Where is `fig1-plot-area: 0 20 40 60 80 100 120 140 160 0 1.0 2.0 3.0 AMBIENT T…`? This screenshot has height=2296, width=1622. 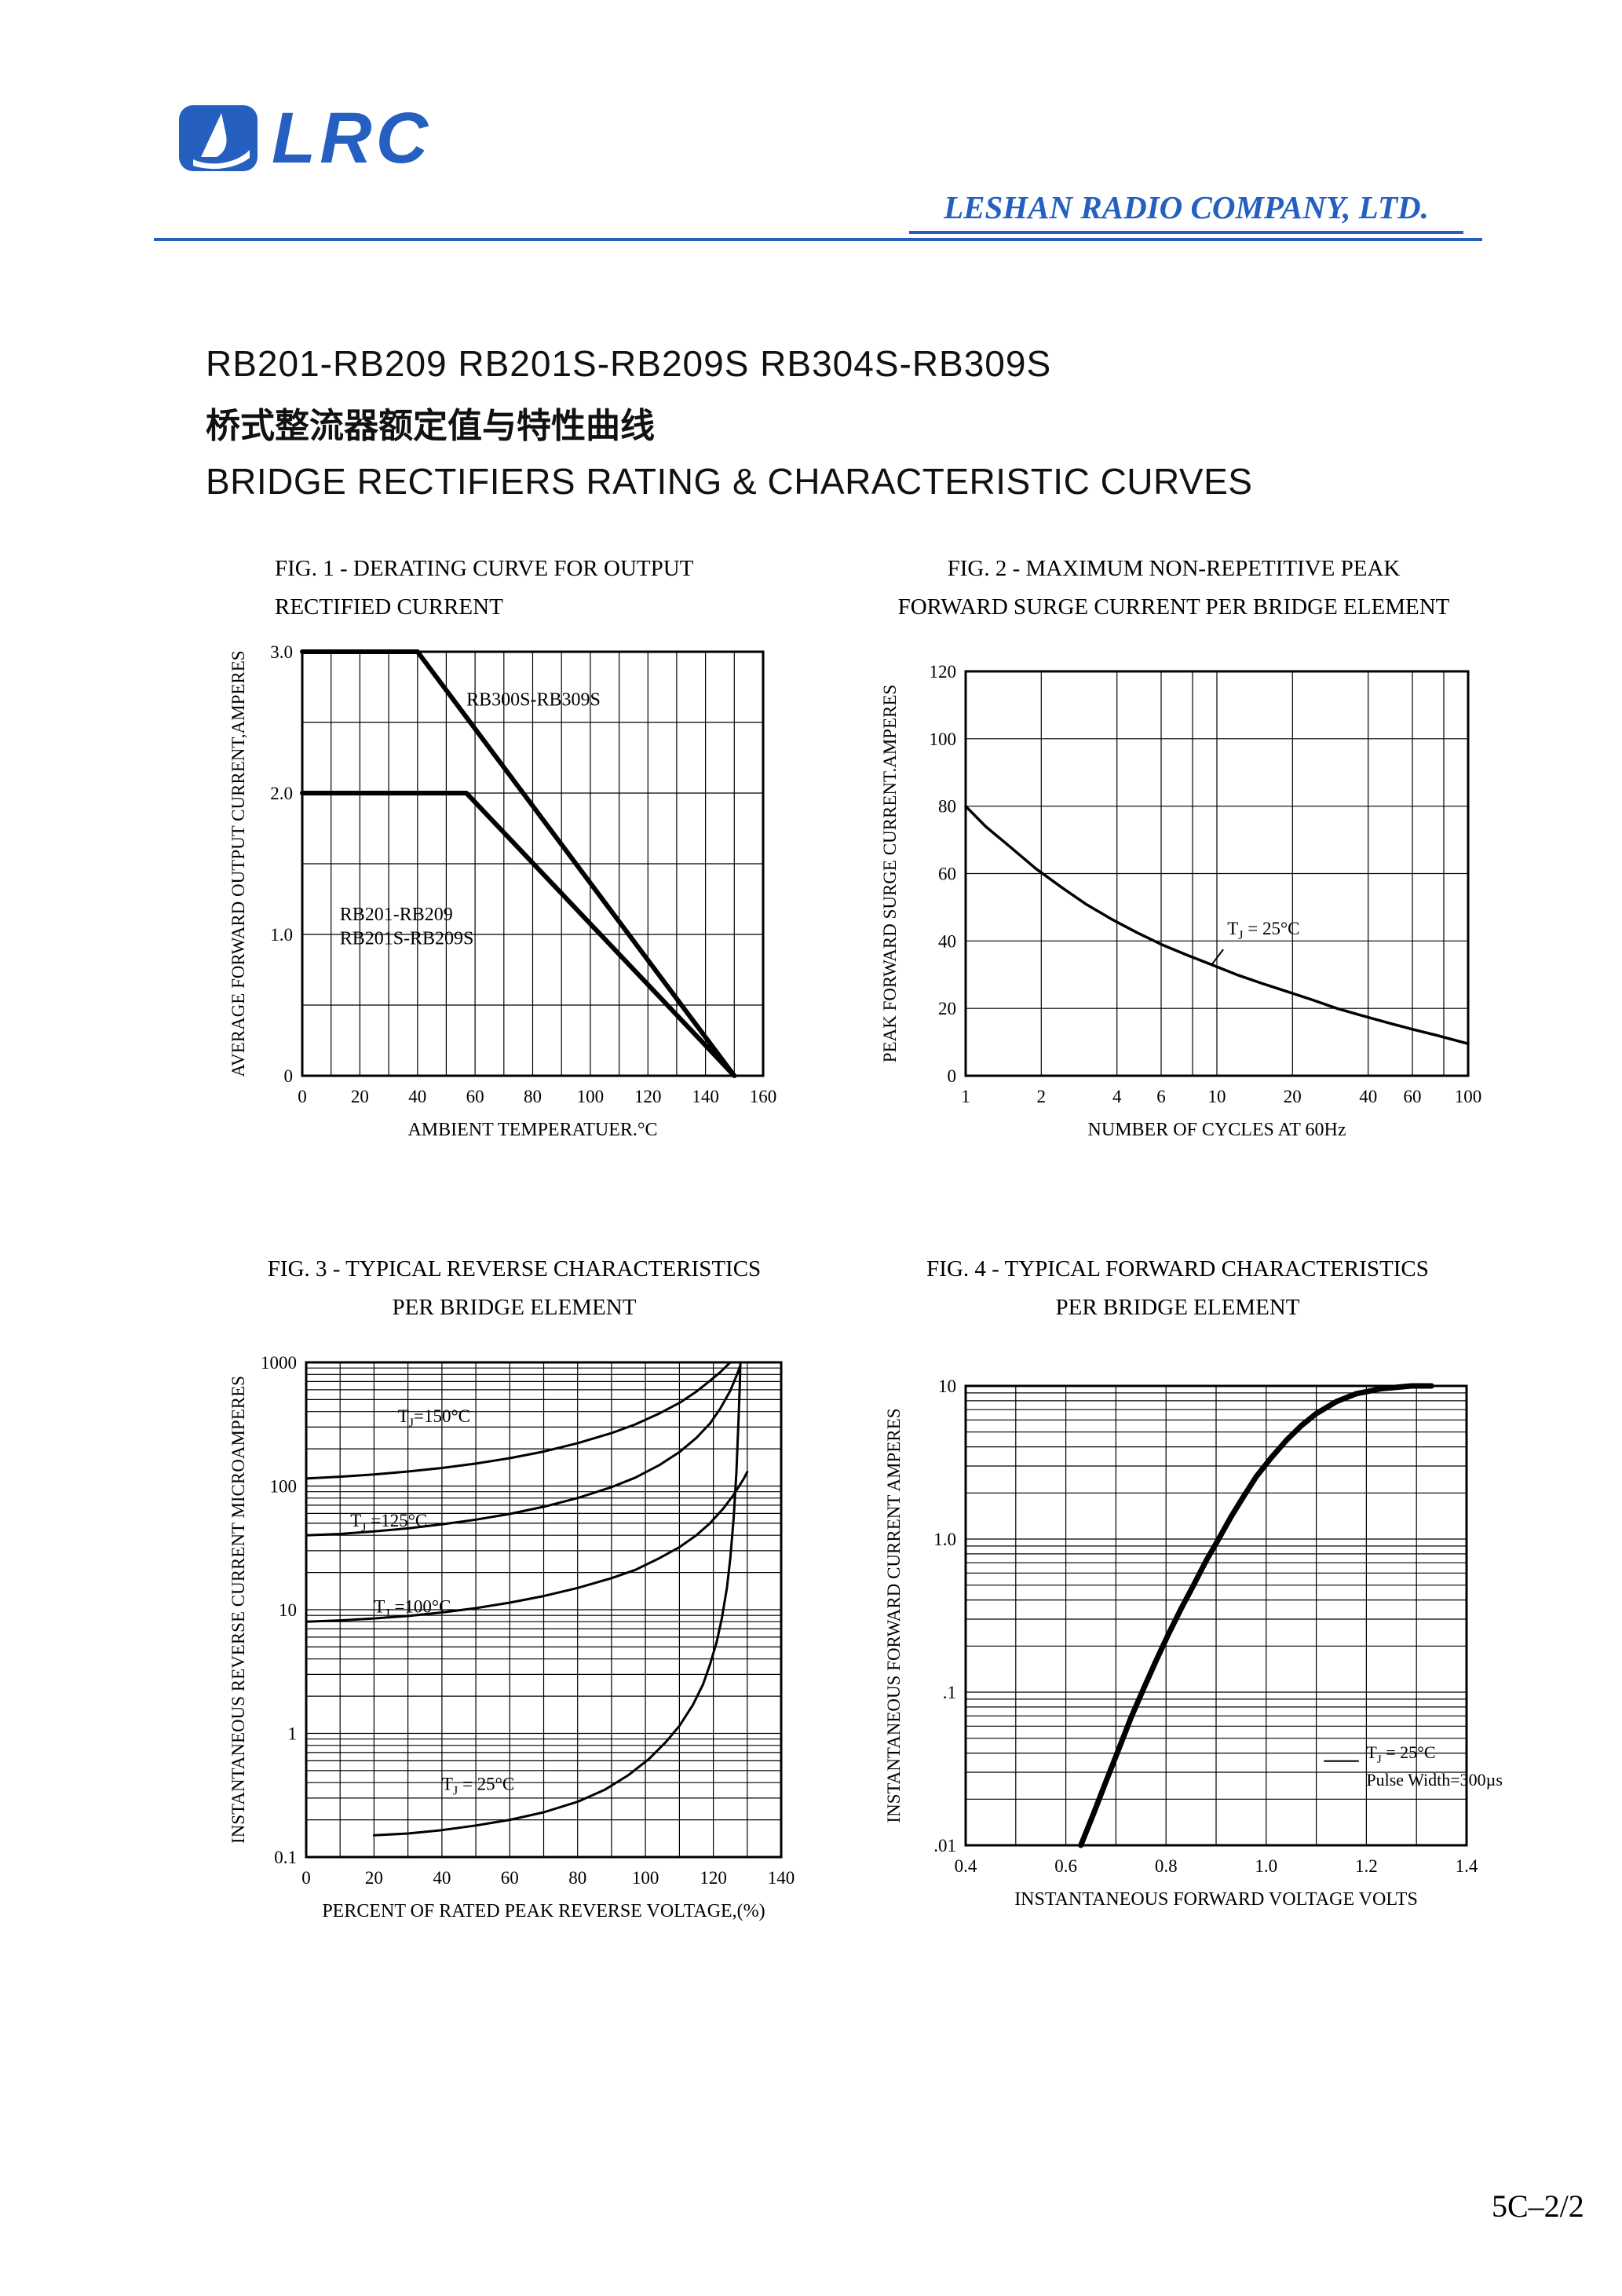 fig1-plot-area: 0 20 40 60 80 100 120 140 160 0 1.0 2.0 3.0 AMBIENT T… is located at coordinates (502, 891).